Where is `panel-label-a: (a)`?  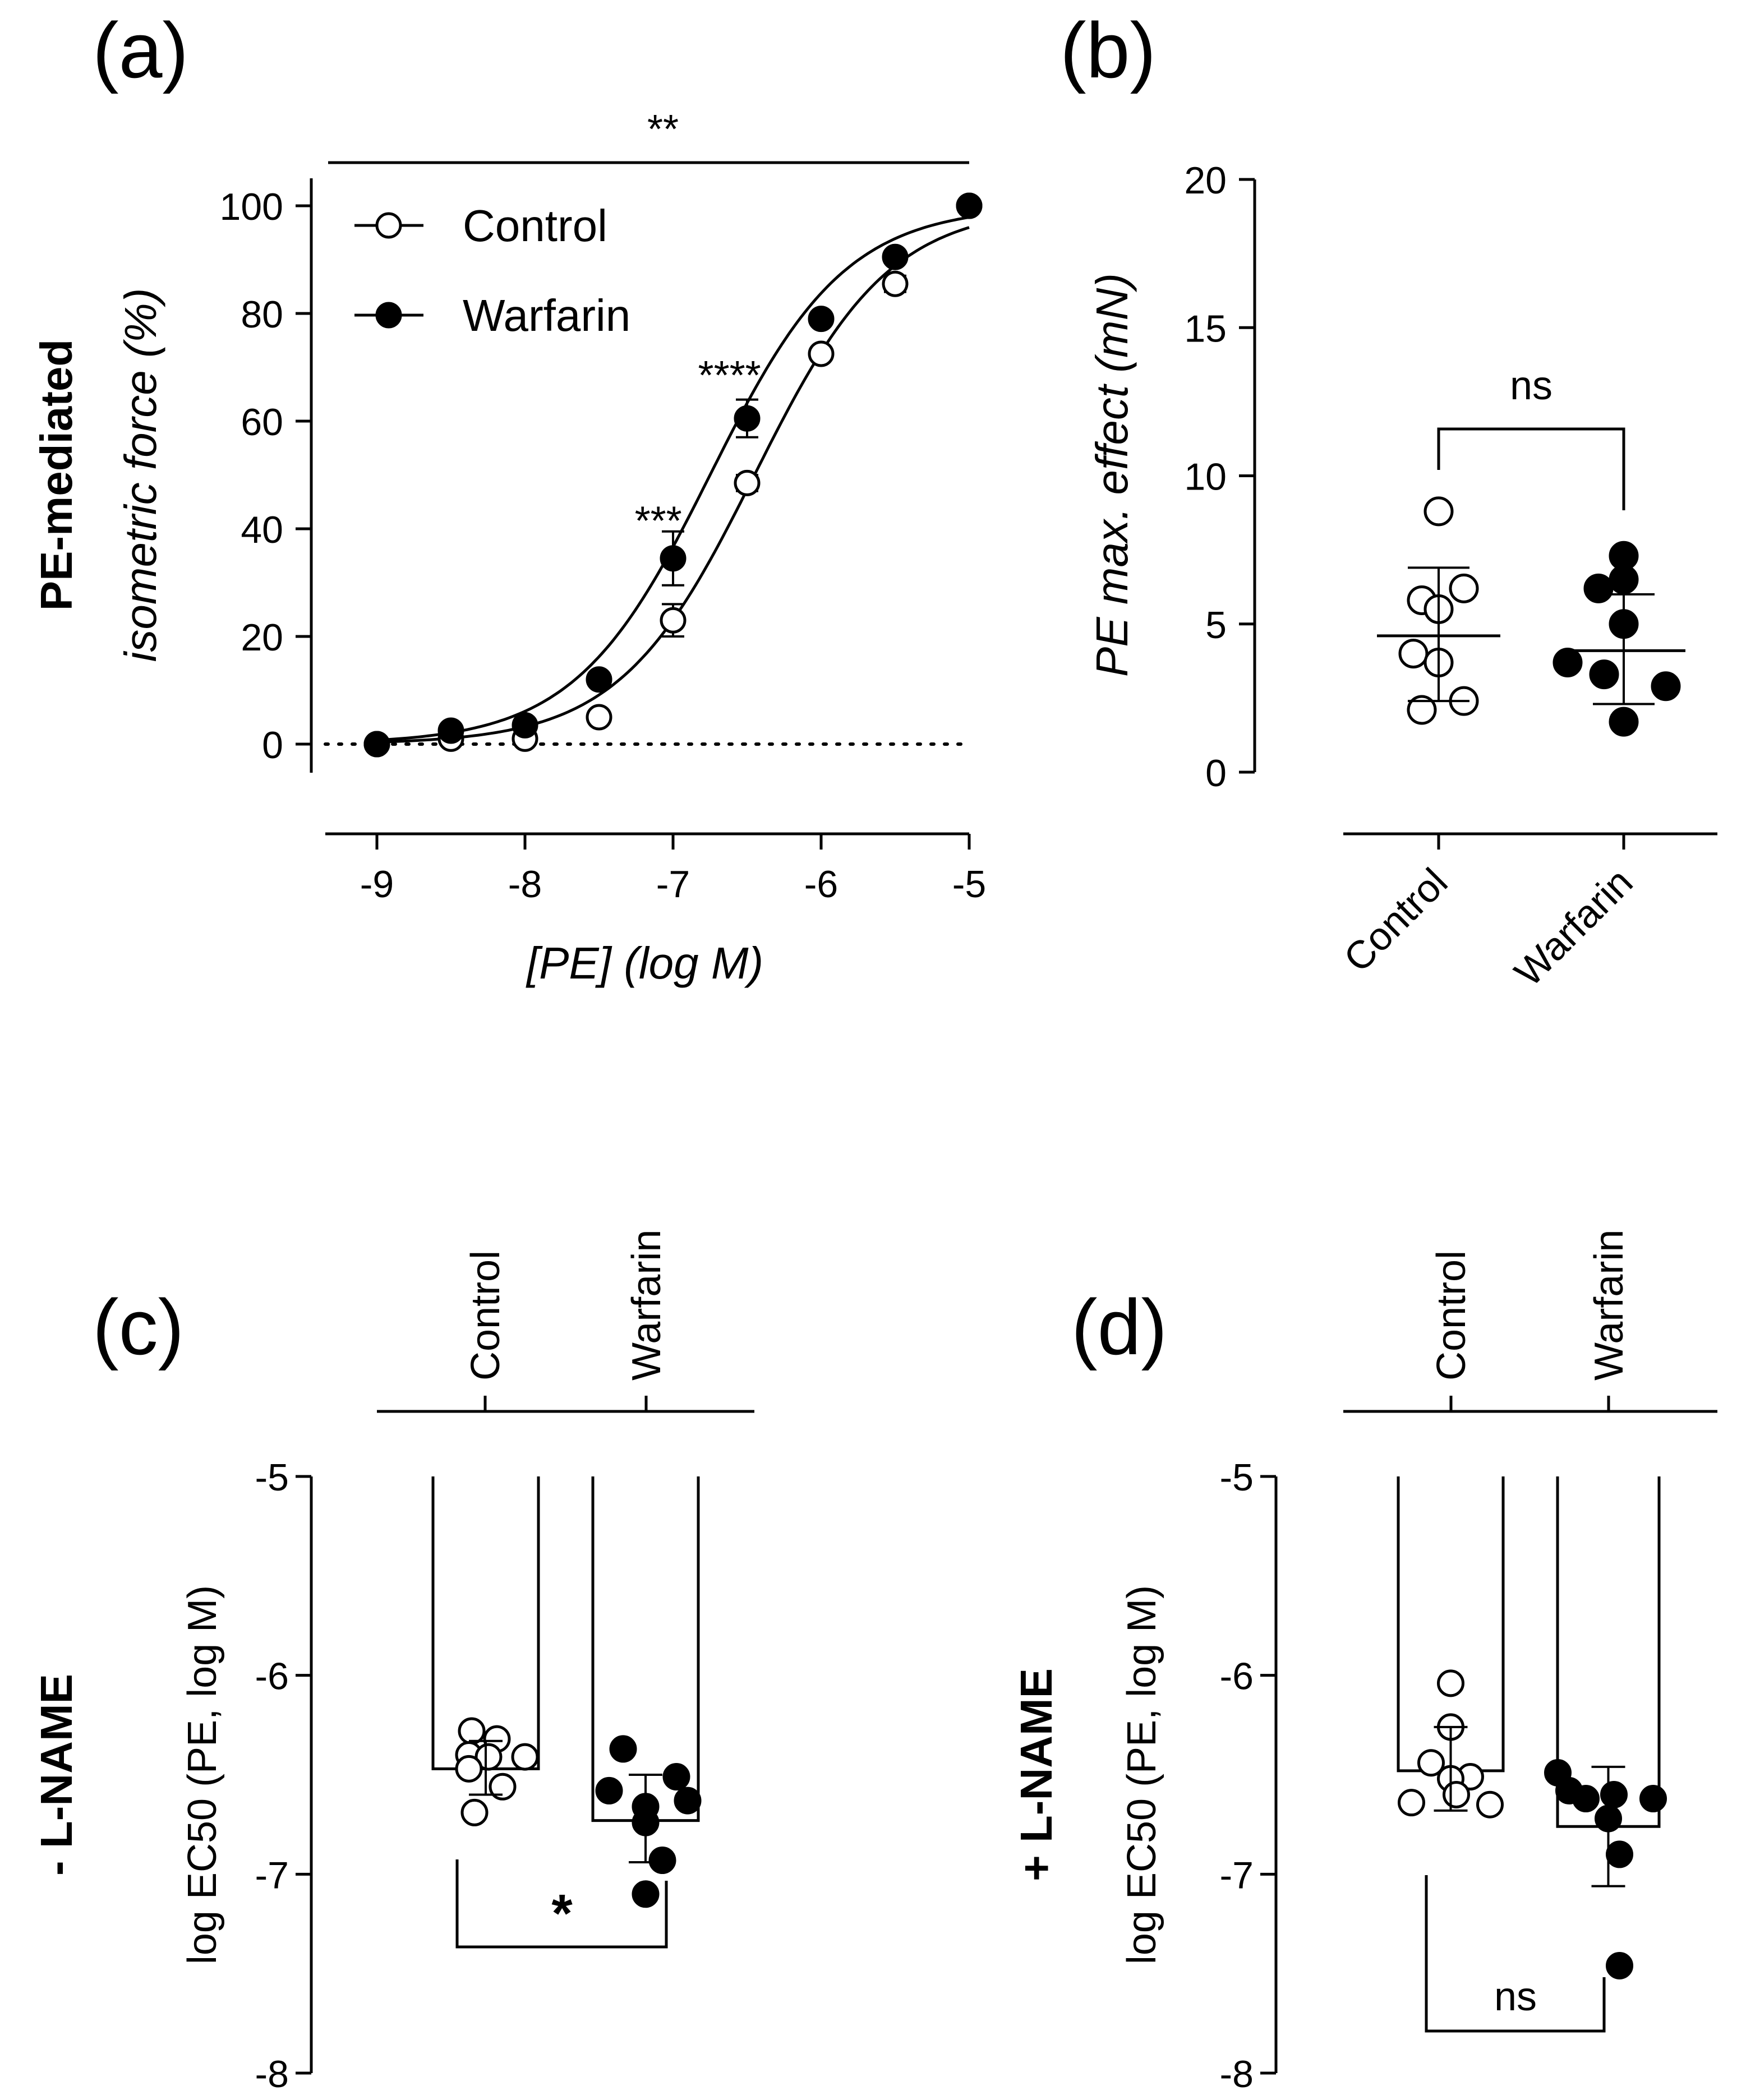
panel-label-a: (a) is located at coordinates (141, 50).